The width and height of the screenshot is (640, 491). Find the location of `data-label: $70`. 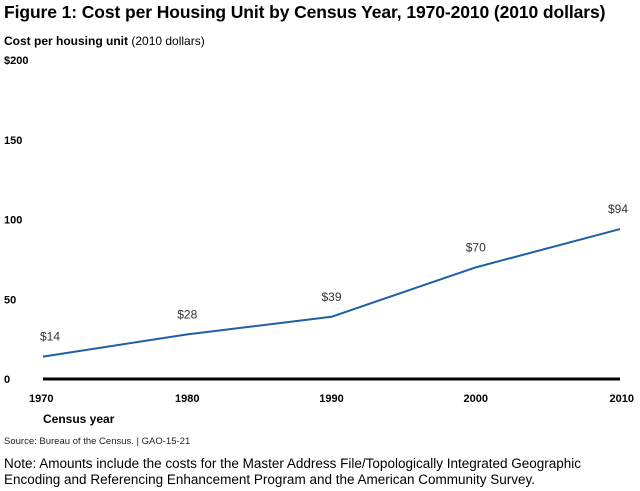

data-label: $70 is located at coordinates (476, 247).